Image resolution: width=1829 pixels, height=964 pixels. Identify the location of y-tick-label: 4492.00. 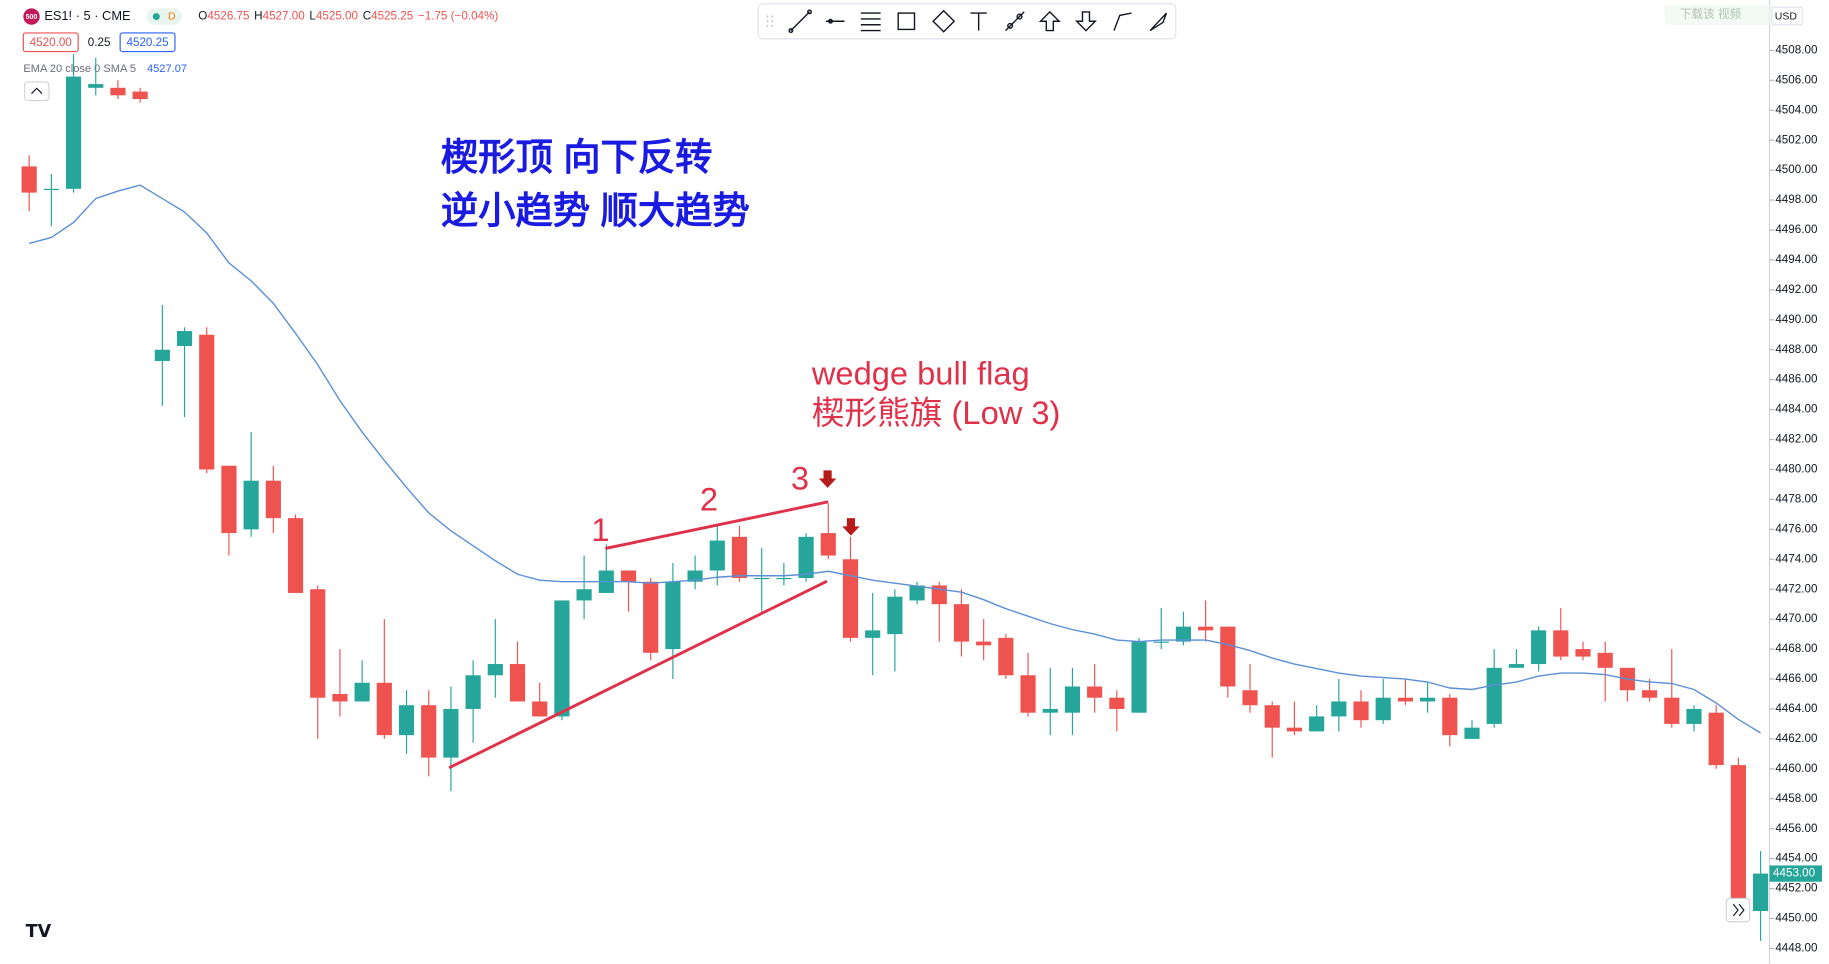
(1796, 289).